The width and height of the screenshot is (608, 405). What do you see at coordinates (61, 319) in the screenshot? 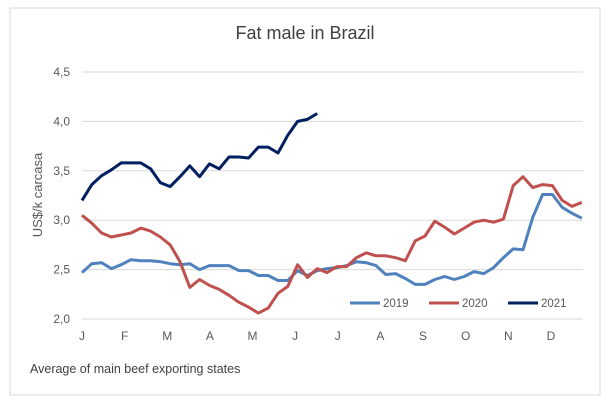
I see `y-tick-label: 2,0` at bounding box center [61, 319].